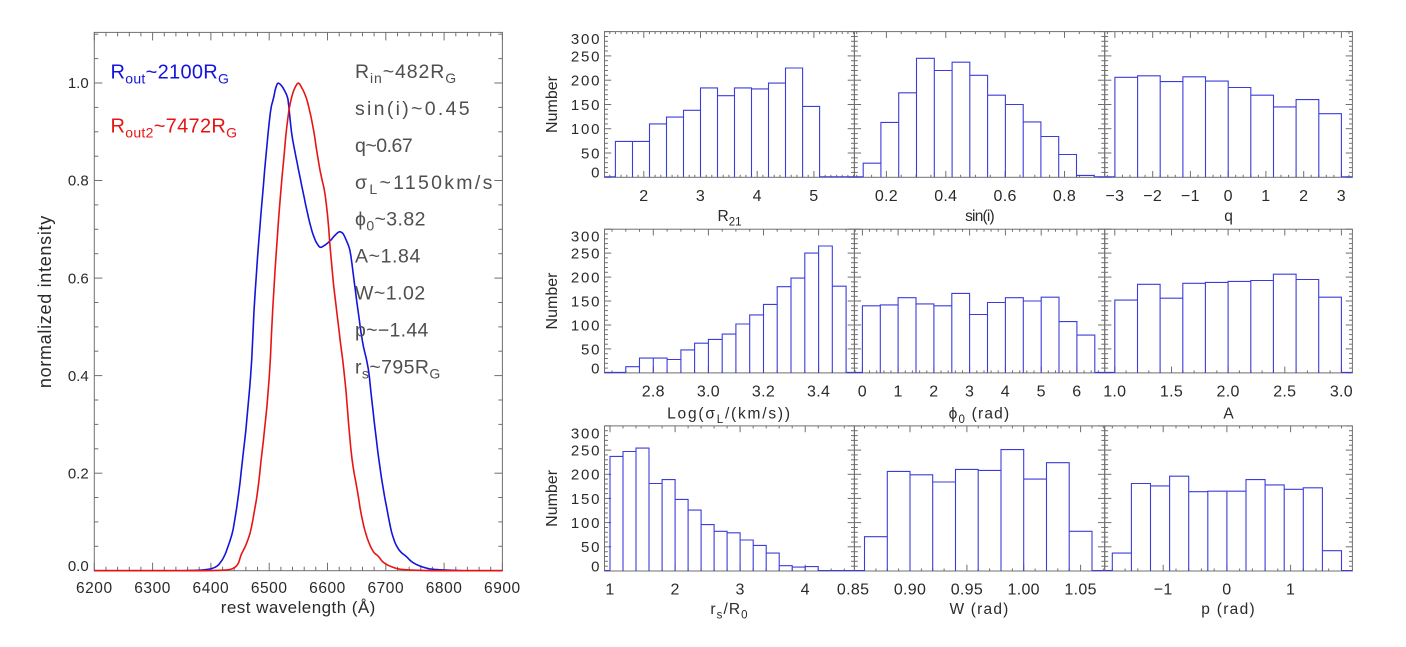 The width and height of the screenshot is (1406, 647). What do you see at coordinates (979, 216) in the screenshot?
I see `svg-text: sin(i)` at bounding box center [979, 216].